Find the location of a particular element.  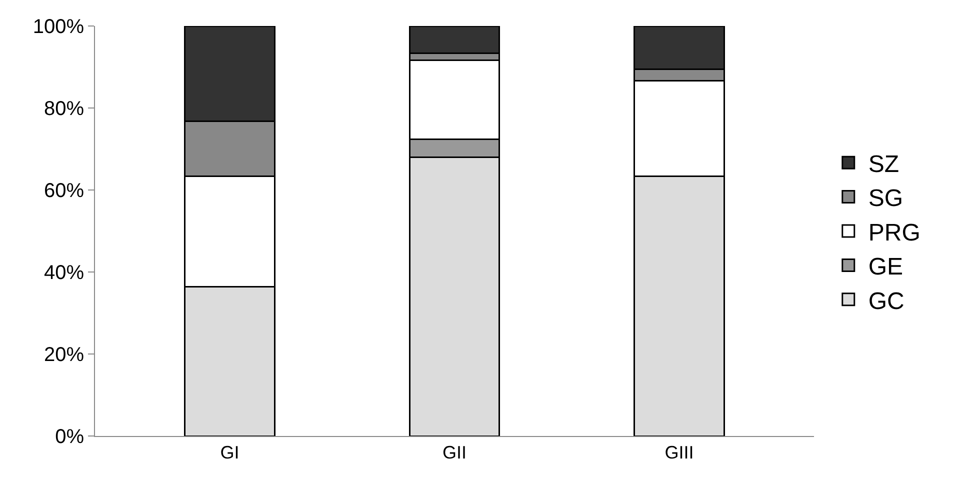

legend-label: SG is located at coordinates (886, 198).